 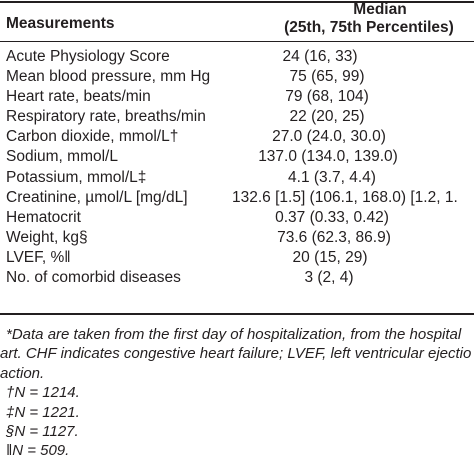 I want to click on table-row: No. of comorbid diseases 3 (2, 4), so click(x=237, y=280).